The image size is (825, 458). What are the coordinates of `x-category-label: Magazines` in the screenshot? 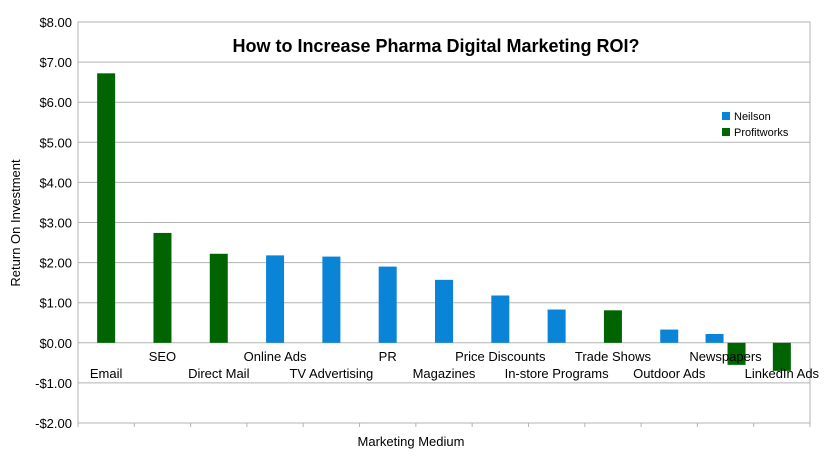 It's located at (444, 373).